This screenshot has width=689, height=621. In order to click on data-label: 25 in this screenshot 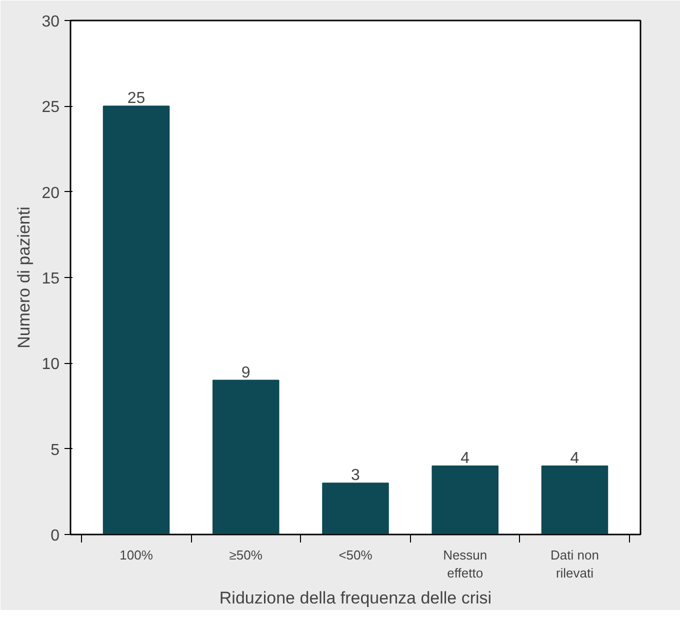, I will do `click(136, 99)`.